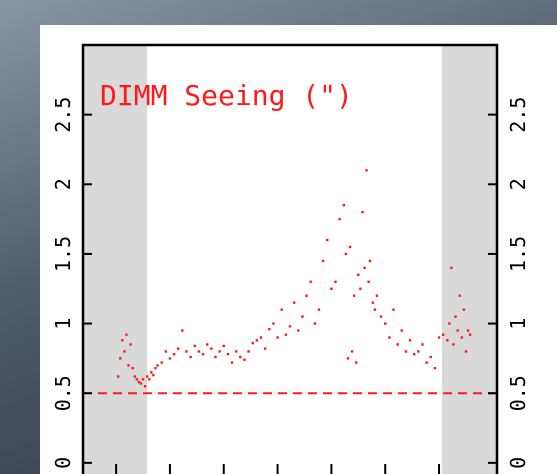 The image size is (557, 474). Describe the element at coordinates (518, 115) in the screenshot. I see `y2-tick-label: 2.5` at that location.